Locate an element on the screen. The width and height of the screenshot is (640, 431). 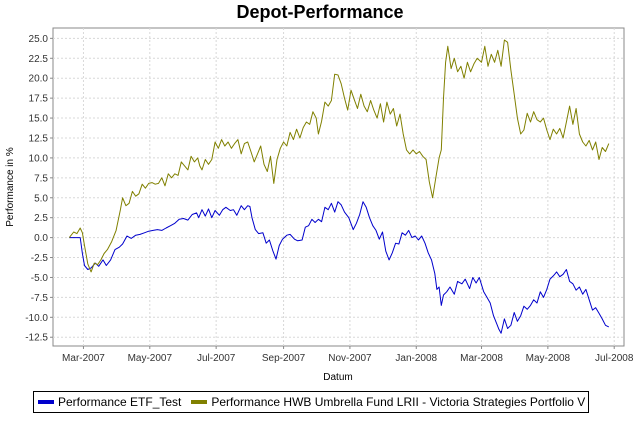
y-tick-label: 10.0 is located at coordinates (39, 158).